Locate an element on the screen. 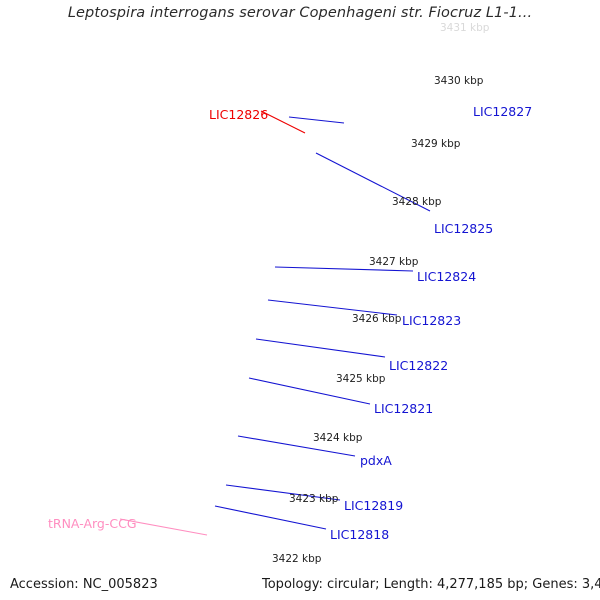  tick-label-3428-kbp: 3428 kbp is located at coordinates (417, 202).